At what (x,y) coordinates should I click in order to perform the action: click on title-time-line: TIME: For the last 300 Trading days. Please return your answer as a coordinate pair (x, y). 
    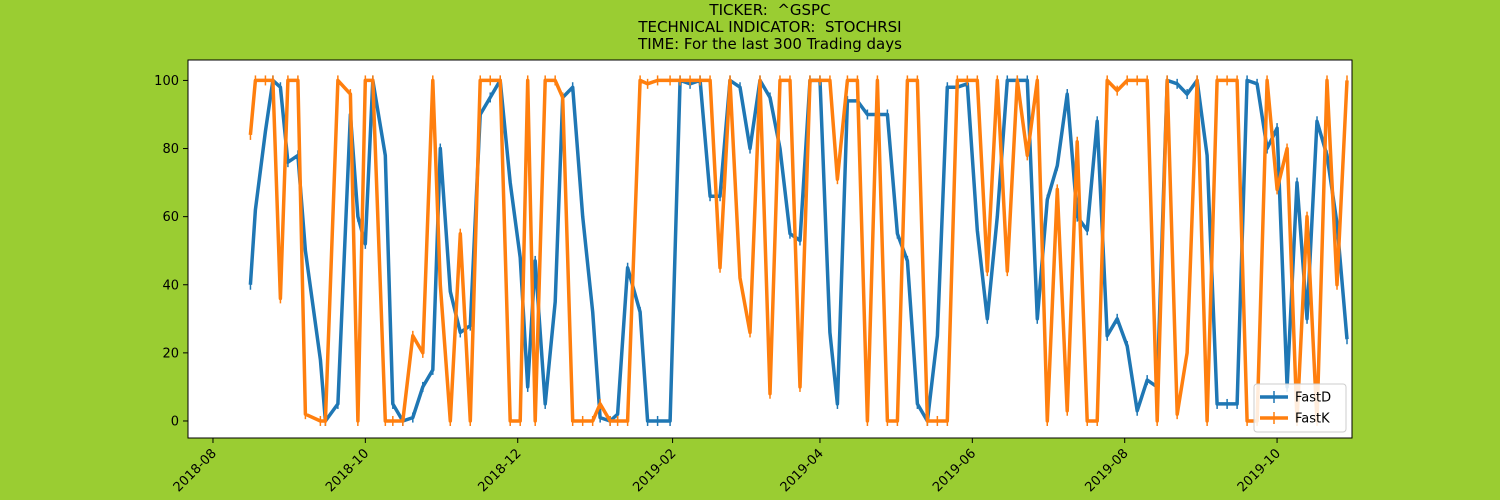
    Looking at the image, I should click on (770, 44).